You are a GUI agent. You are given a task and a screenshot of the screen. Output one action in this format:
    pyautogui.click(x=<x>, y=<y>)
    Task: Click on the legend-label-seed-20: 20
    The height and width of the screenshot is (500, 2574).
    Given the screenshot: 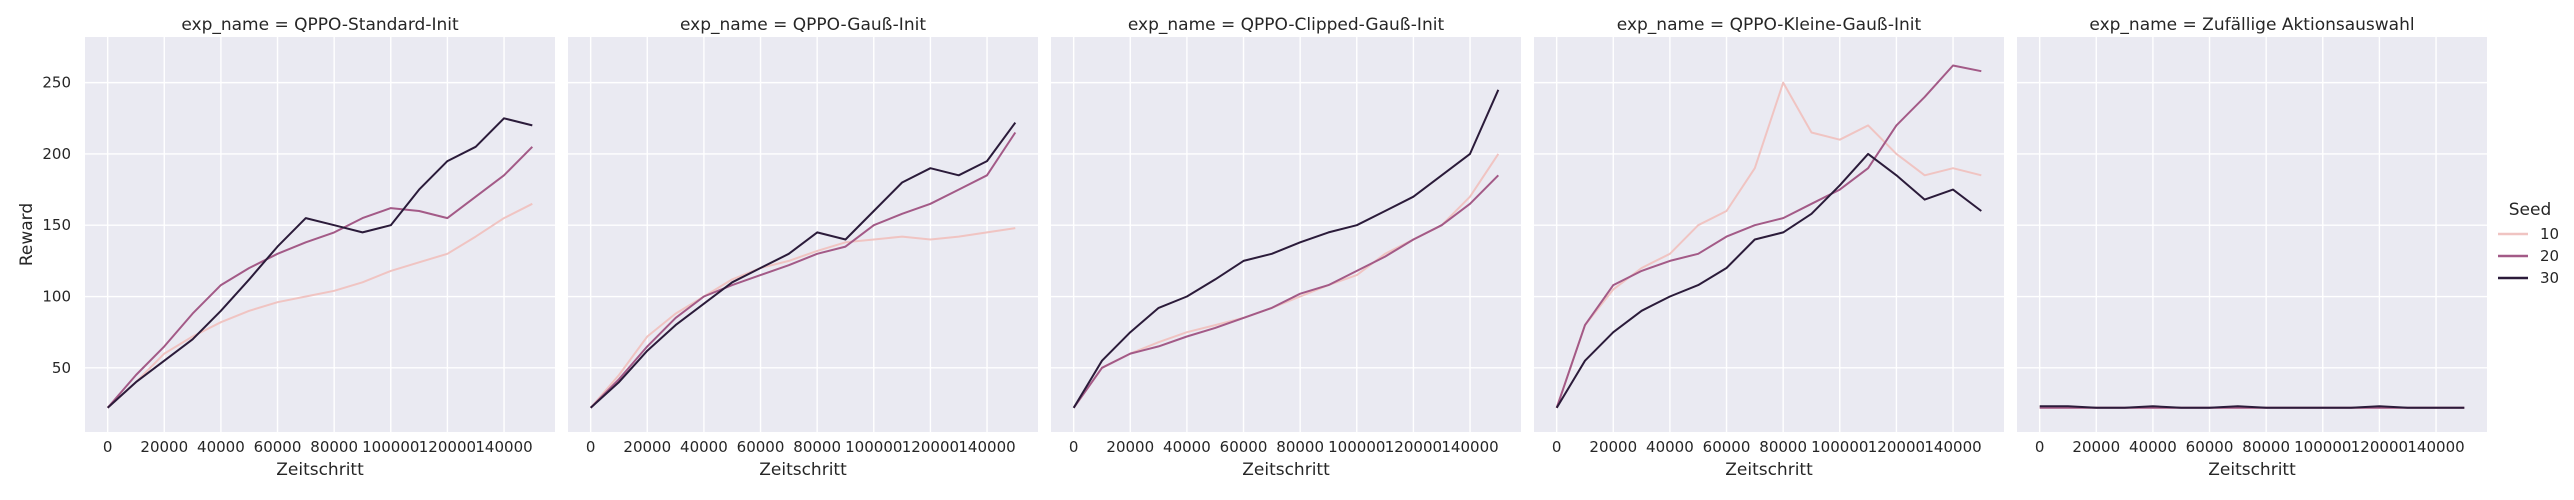 What is the action you would take?
    pyautogui.click(x=2549, y=256)
    